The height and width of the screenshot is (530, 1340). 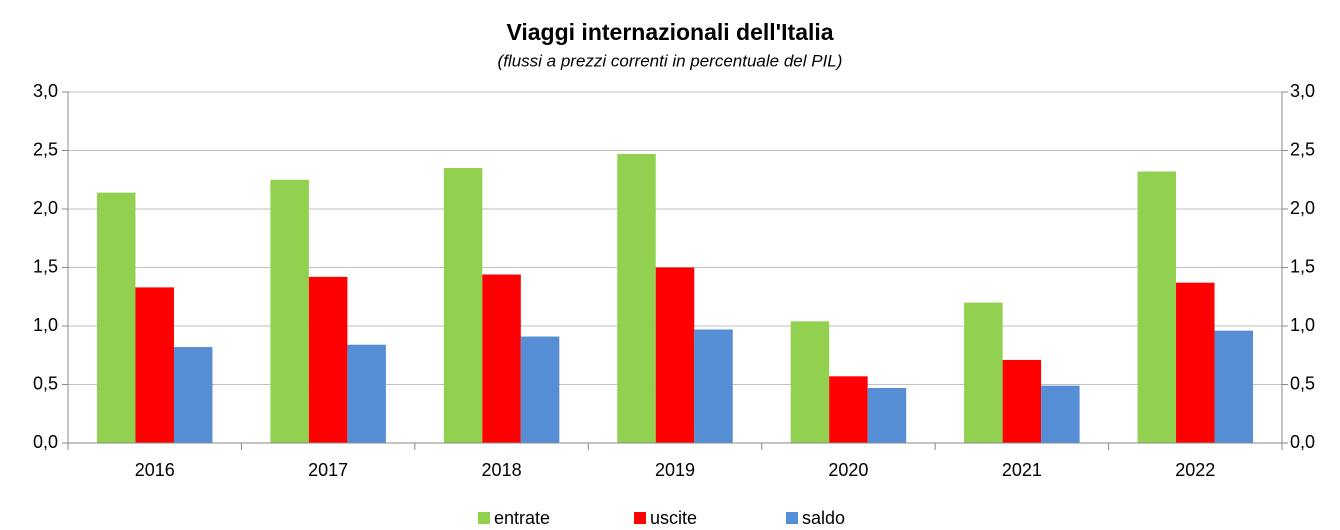 What do you see at coordinates (1302, 208) in the screenshot?
I see `y2-tick-label: 2,0` at bounding box center [1302, 208].